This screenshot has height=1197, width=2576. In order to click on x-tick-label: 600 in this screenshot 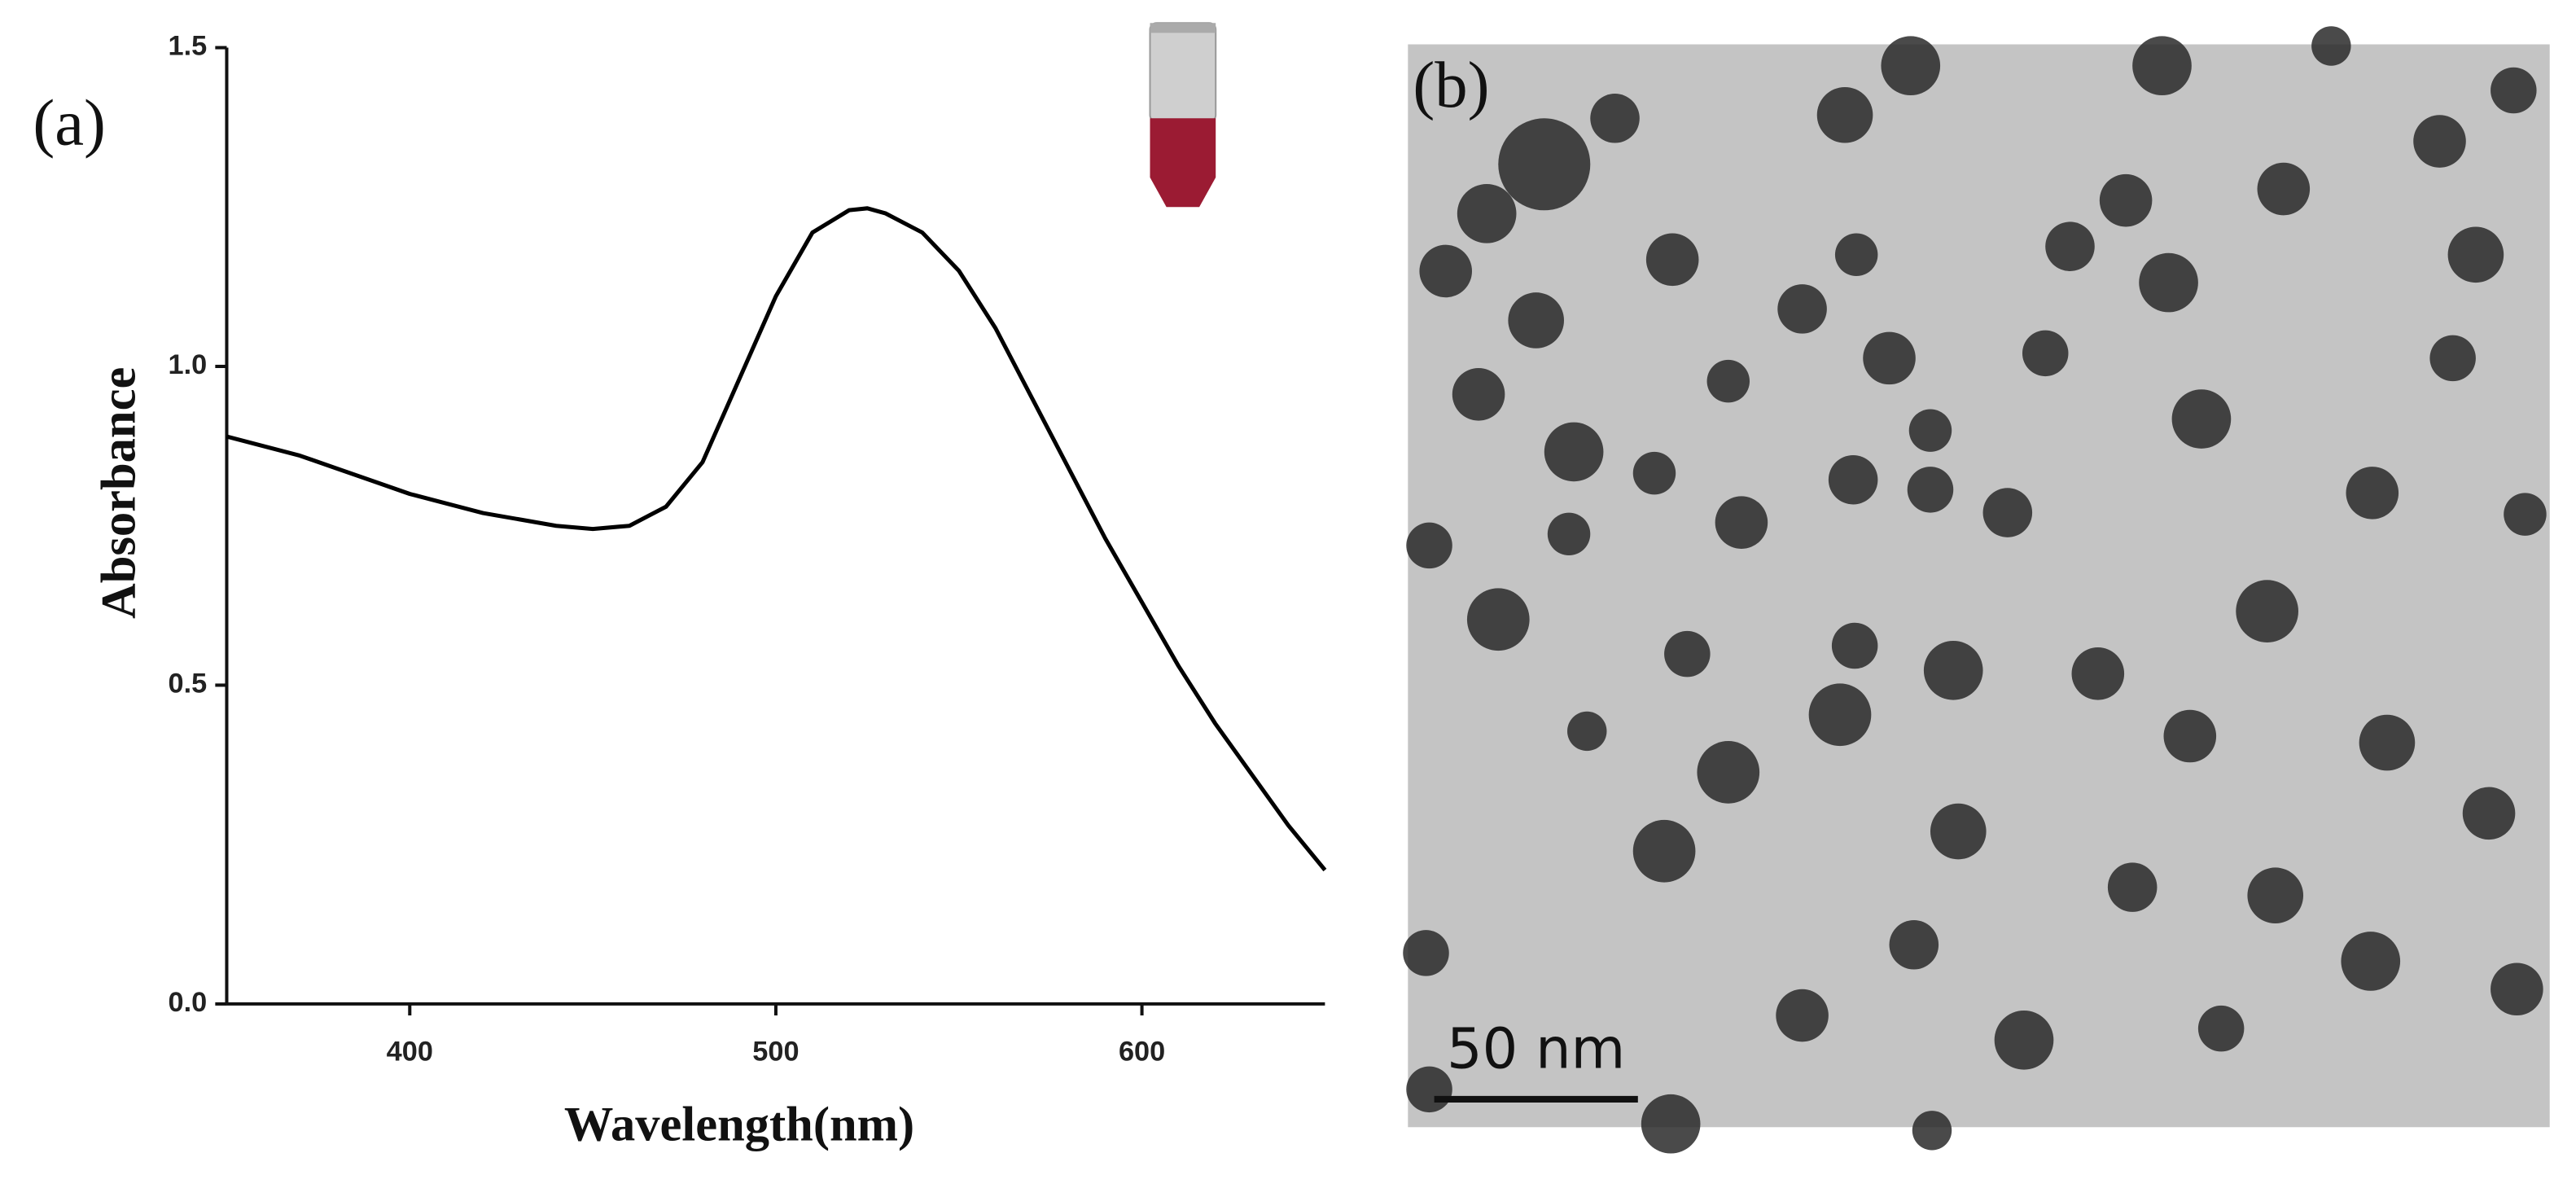, I will do `click(1142, 1052)`.